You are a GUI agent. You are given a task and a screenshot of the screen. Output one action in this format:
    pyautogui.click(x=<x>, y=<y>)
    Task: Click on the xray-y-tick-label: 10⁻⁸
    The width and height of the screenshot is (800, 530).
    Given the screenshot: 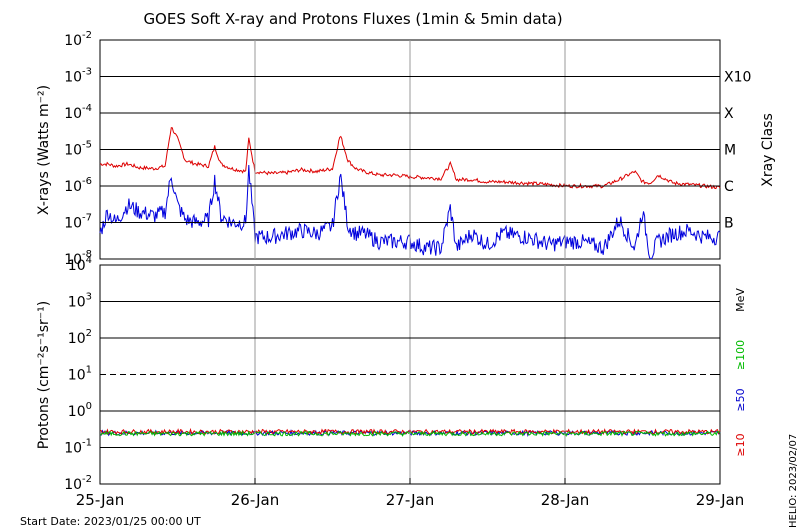 What is the action you would take?
    pyautogui.click(x=78, y=258)
    